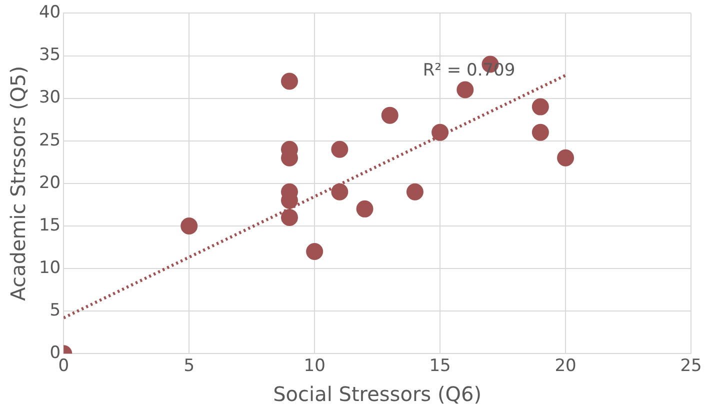 The image size is (705, 416). I want to click on y-tick-label: 35, so click(49, 55).